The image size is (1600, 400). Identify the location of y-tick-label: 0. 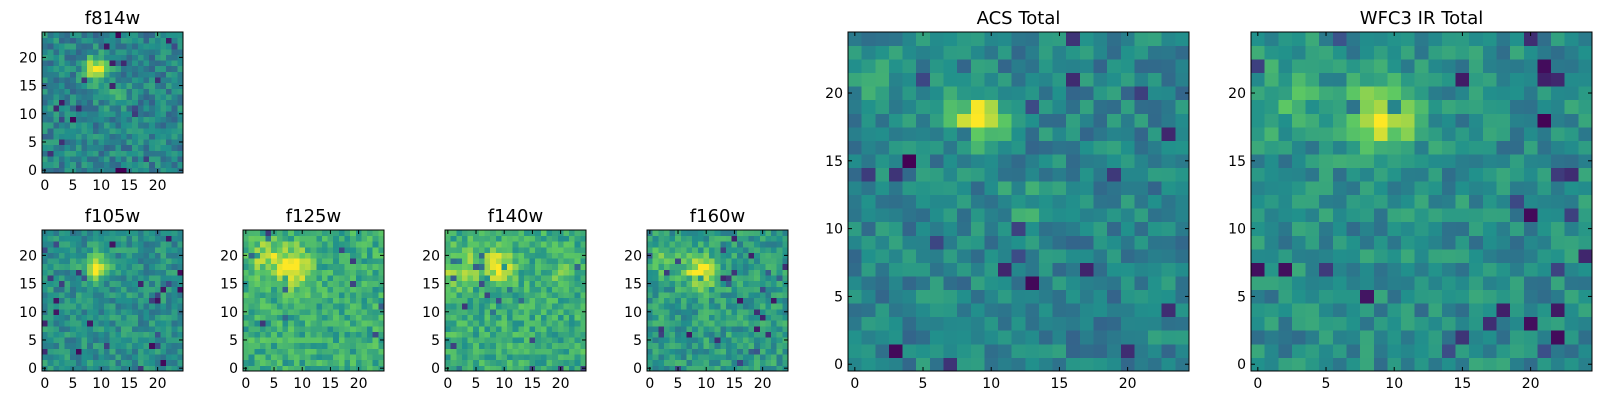
(32, 369).